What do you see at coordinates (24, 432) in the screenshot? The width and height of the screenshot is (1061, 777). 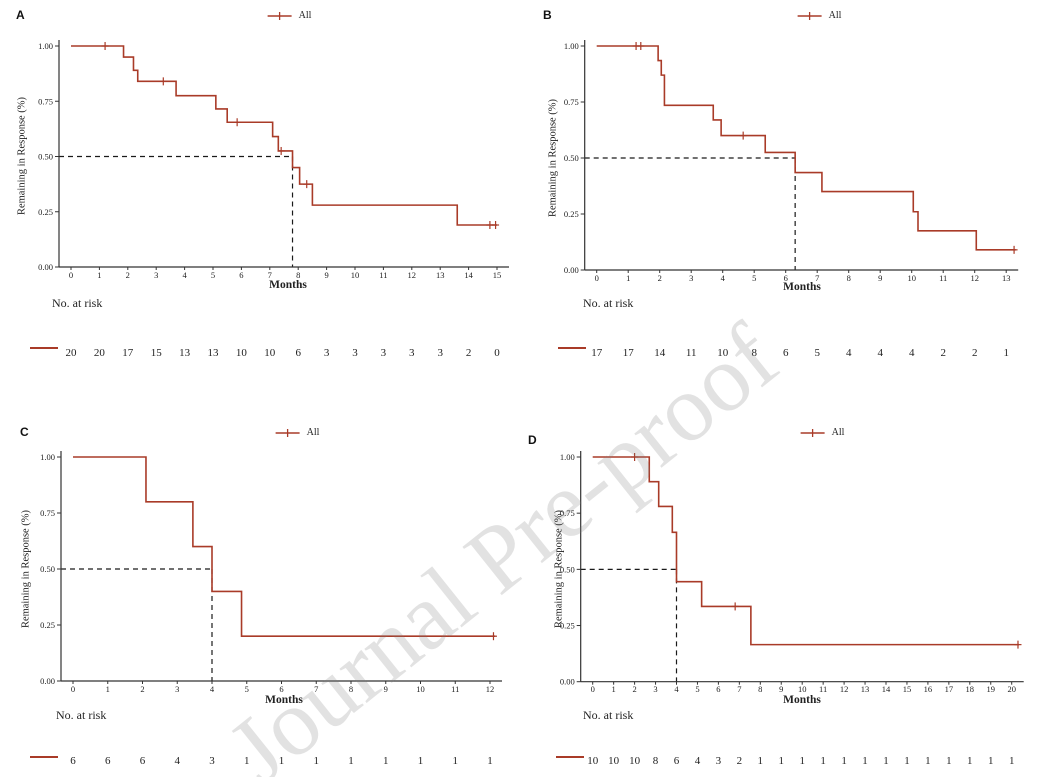 I see `panel-label: C` at bounding box center [24, 432].